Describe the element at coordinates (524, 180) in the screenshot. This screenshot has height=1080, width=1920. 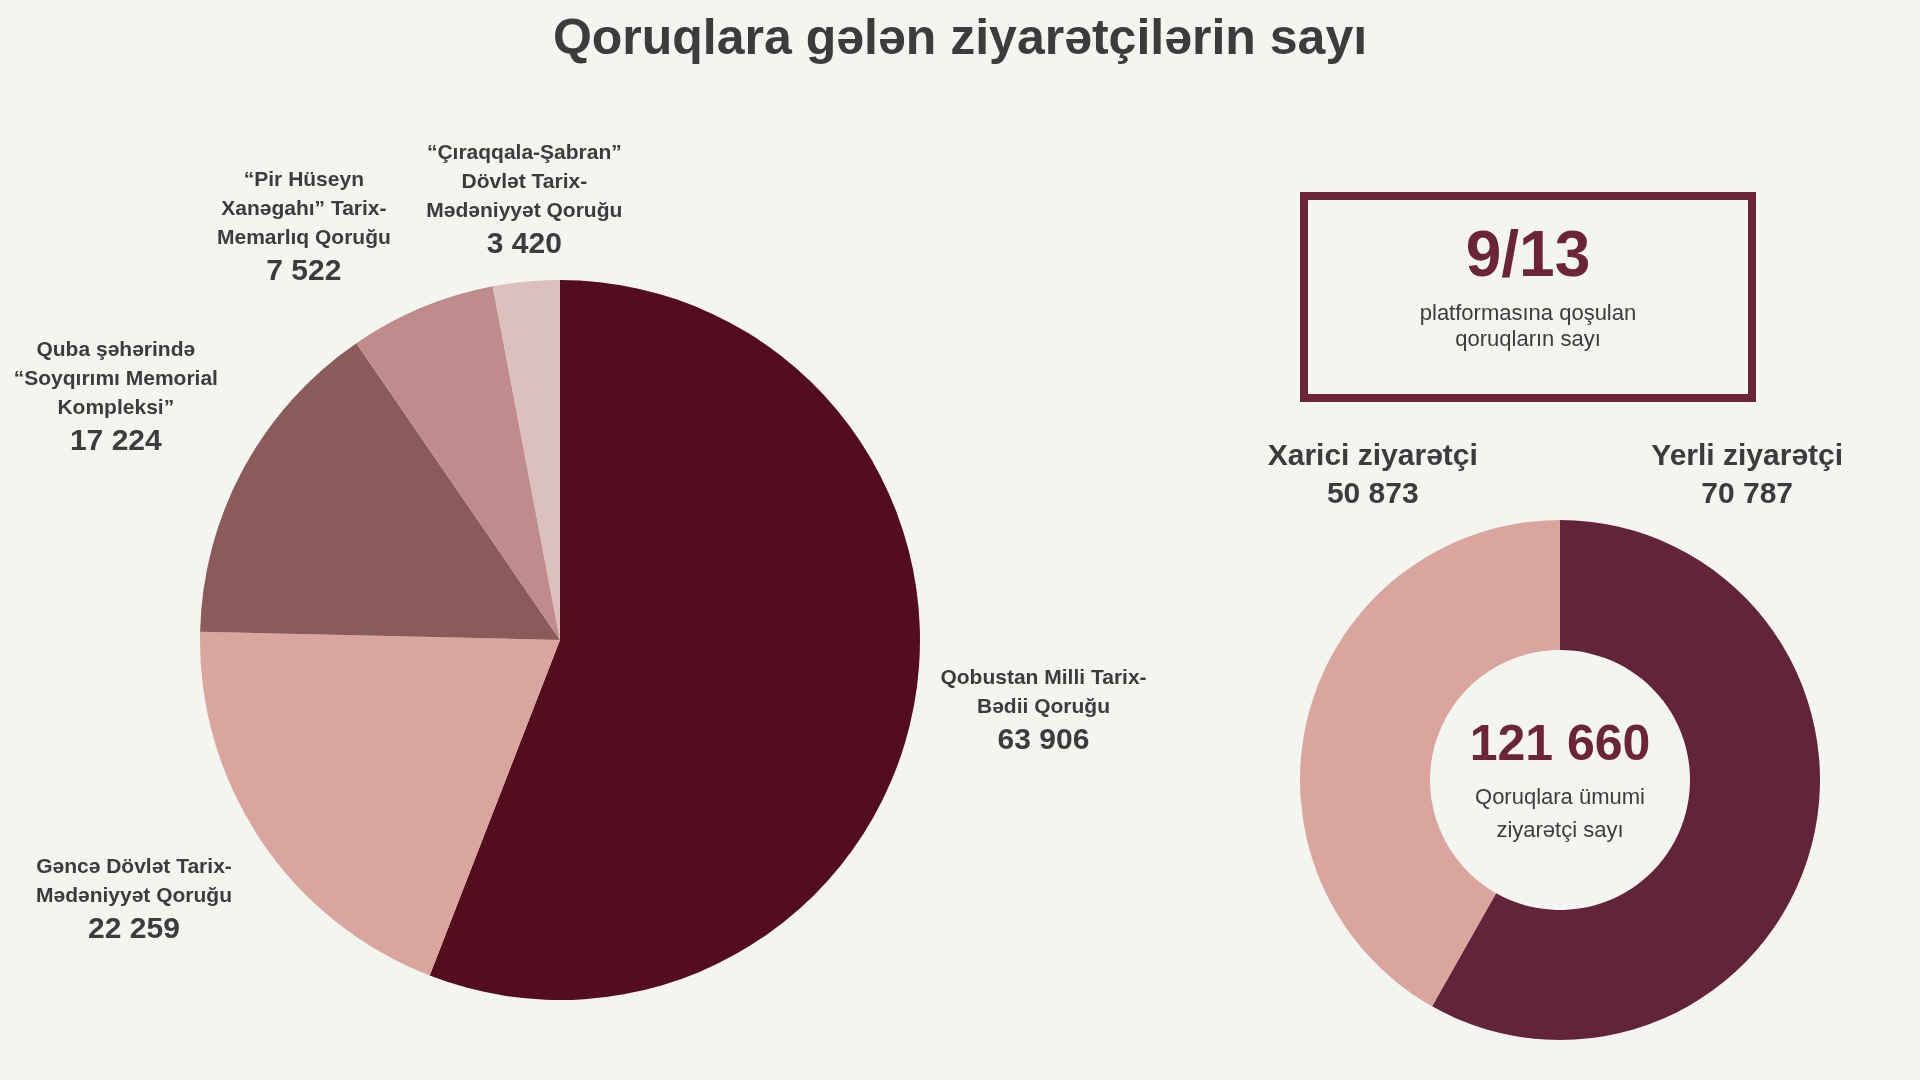
I see `slice-label: “Çıraqqala-Şabran” Dövlət Tarix-Mədəniyyət Qoruğu` at that location.